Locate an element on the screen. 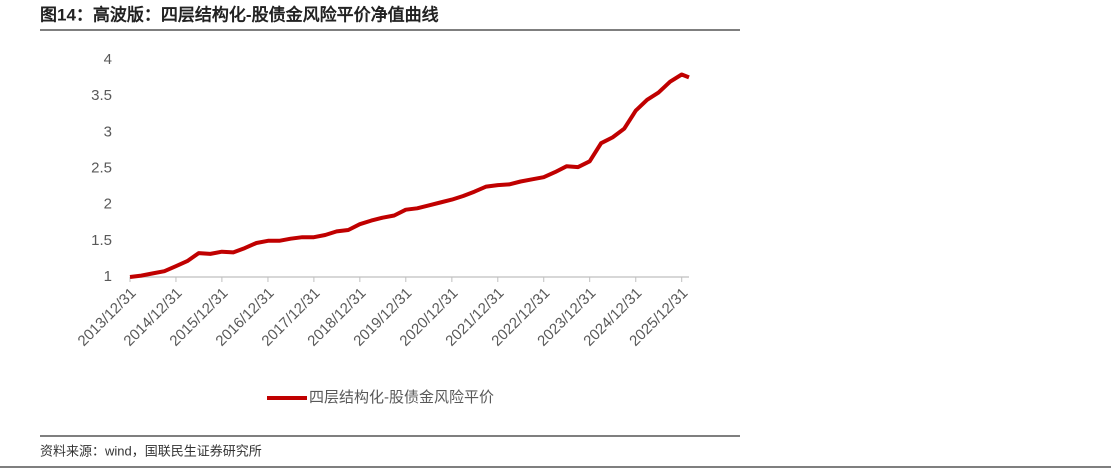  y-tick-label: 4 is located at coordinates (108, 59).